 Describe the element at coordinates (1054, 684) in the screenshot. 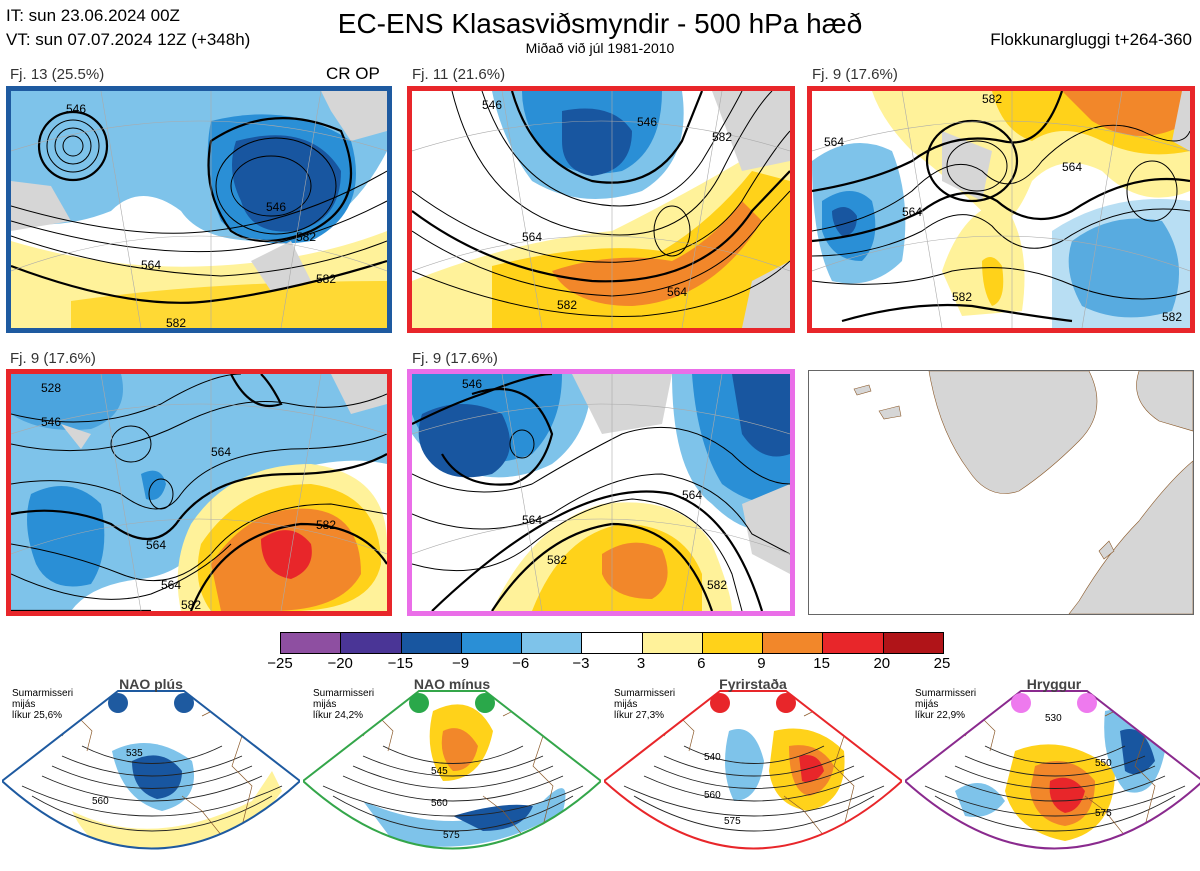

I see `regime-name: Hryggur` at that location.